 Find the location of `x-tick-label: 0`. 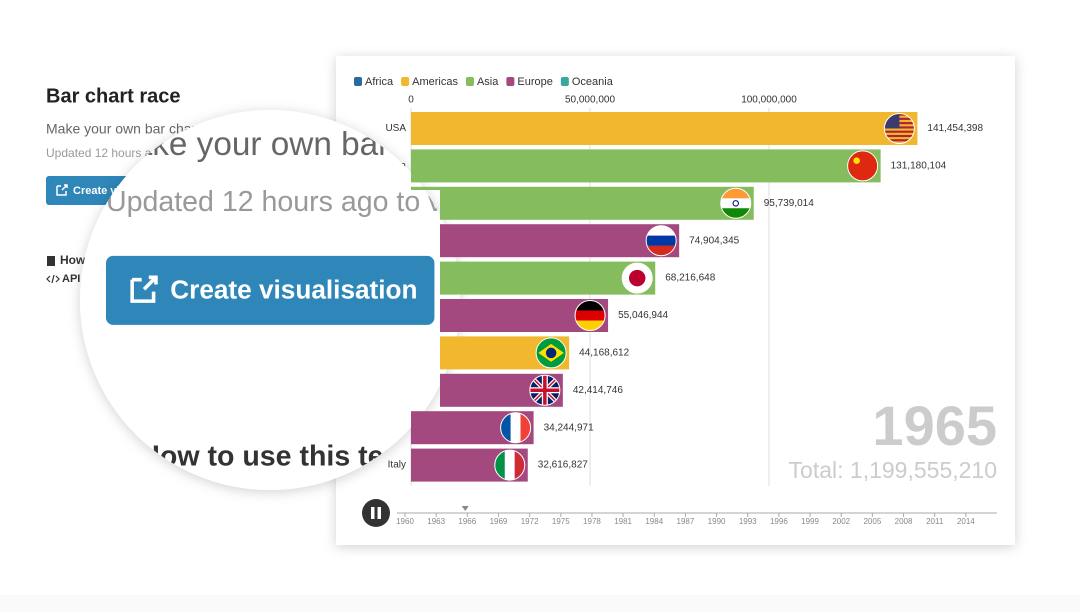

x-tick-label: 0 is located at coordinates (411, 100).